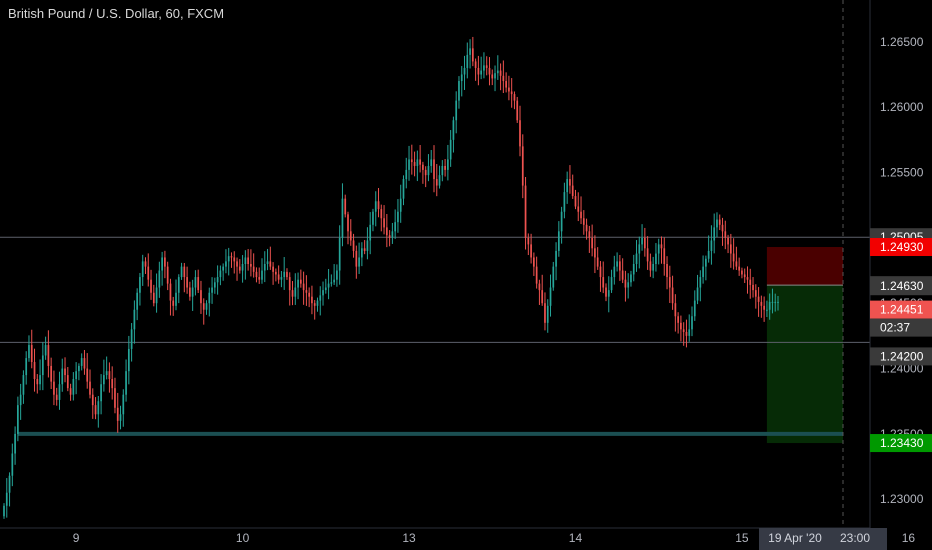 This screenshot has width=932, height=550. What do you see at coordinates (902, 247) in the screenshot?
I see `stop-badge-label: 1.24930` at bounding box center [902, 247].